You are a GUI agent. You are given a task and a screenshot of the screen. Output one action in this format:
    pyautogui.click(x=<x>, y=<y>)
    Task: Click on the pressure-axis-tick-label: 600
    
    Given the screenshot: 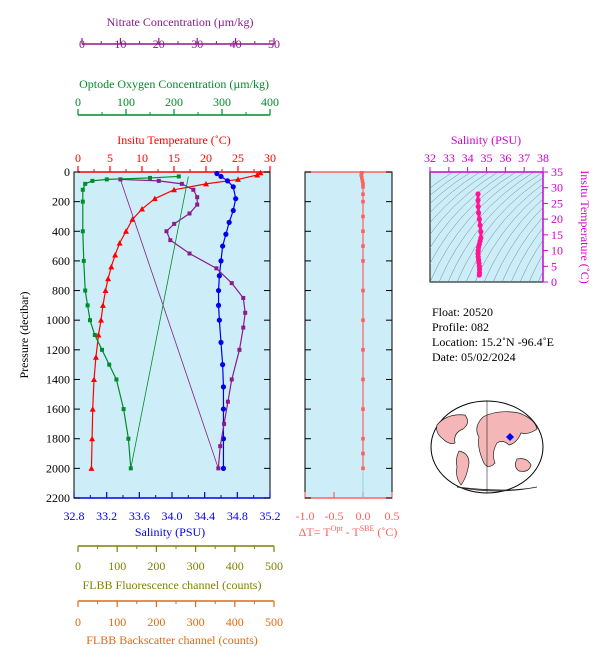 What is the action you would take?
    pyautogui.click(x=61, y=261)
    